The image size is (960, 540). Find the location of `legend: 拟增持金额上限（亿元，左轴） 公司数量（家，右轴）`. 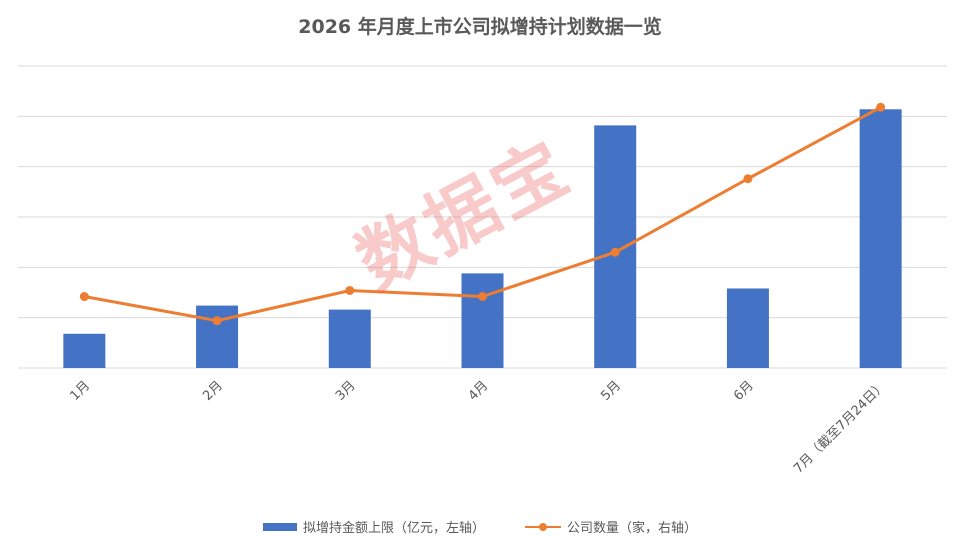

legend: 拟增持金额上限（亿元，左轴） 公司数量（家，右轴） is located at coordinates (480, 526).